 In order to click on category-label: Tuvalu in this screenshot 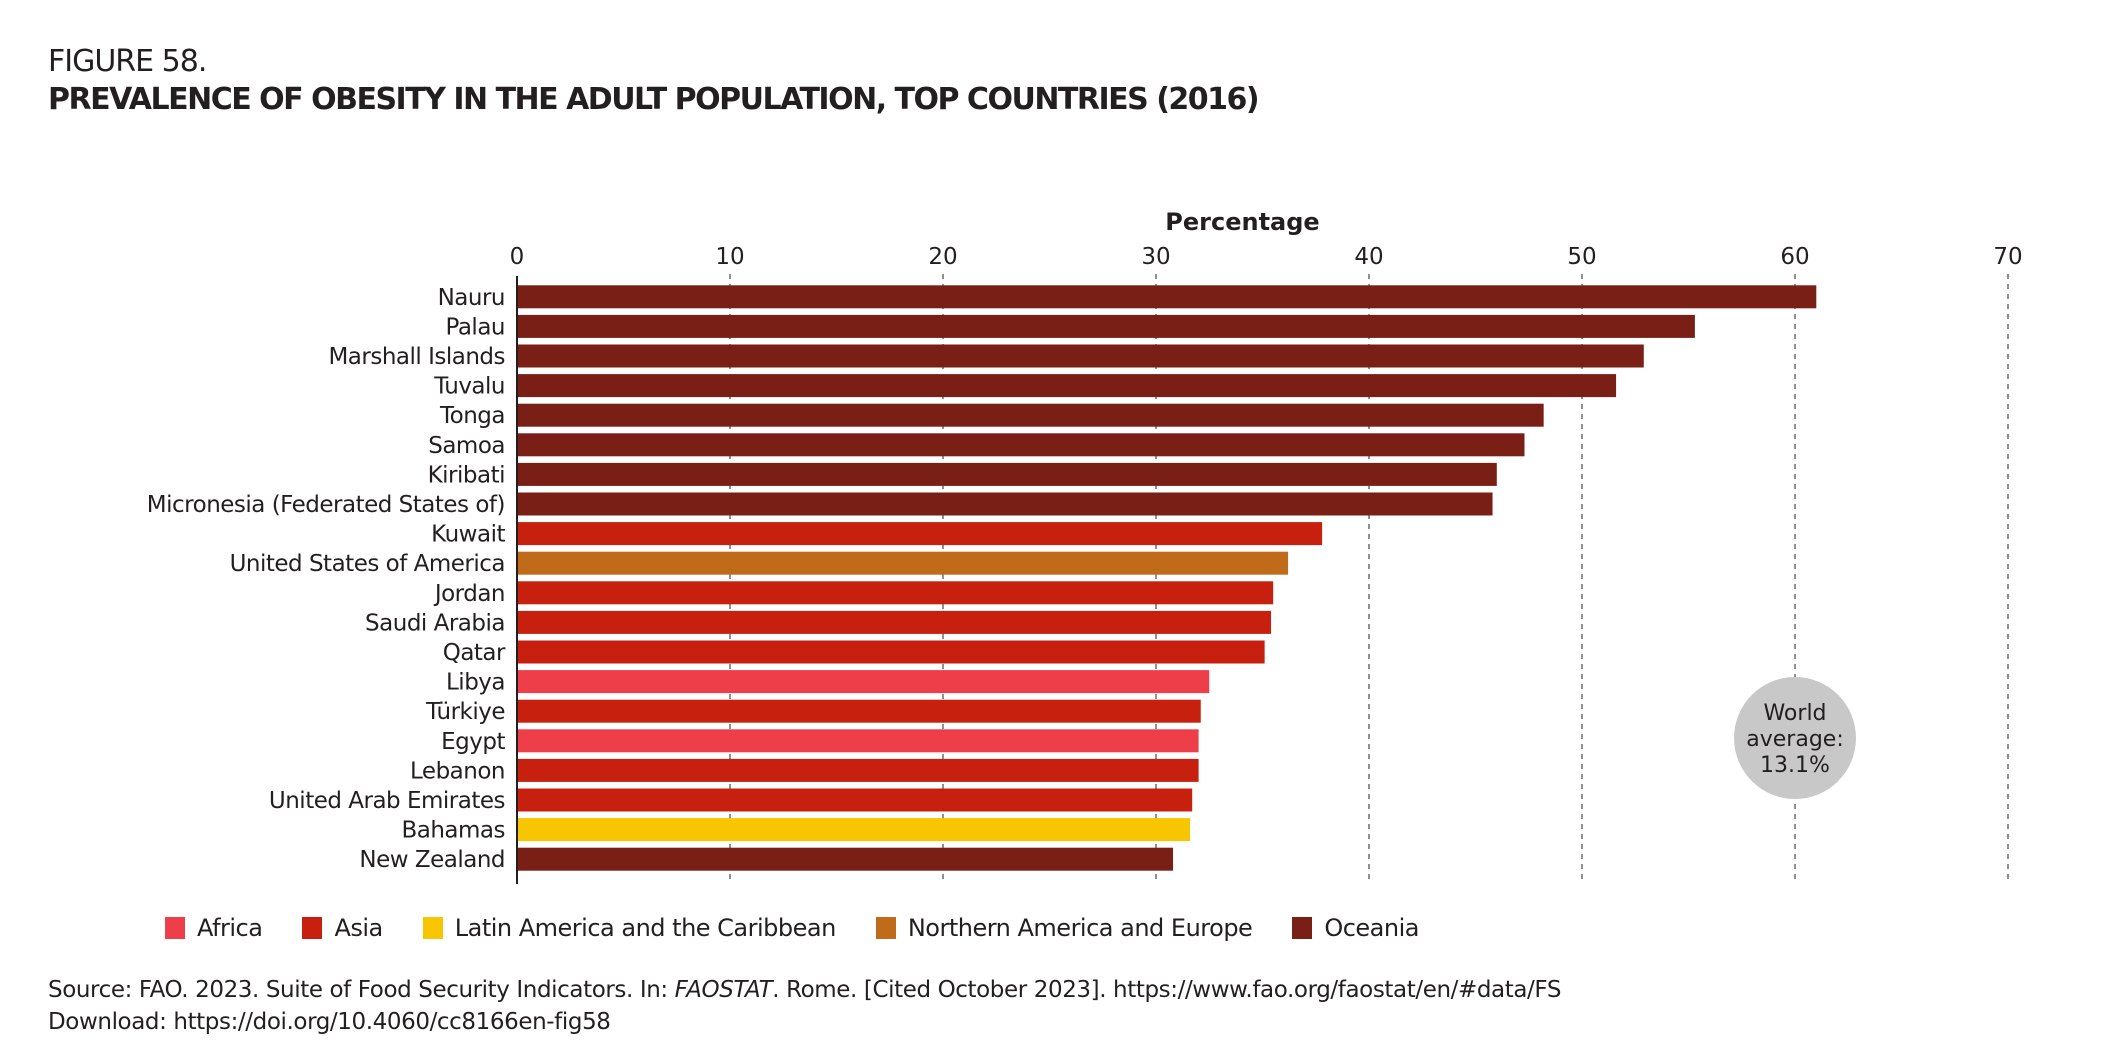, I will do `click(469, 387)`.